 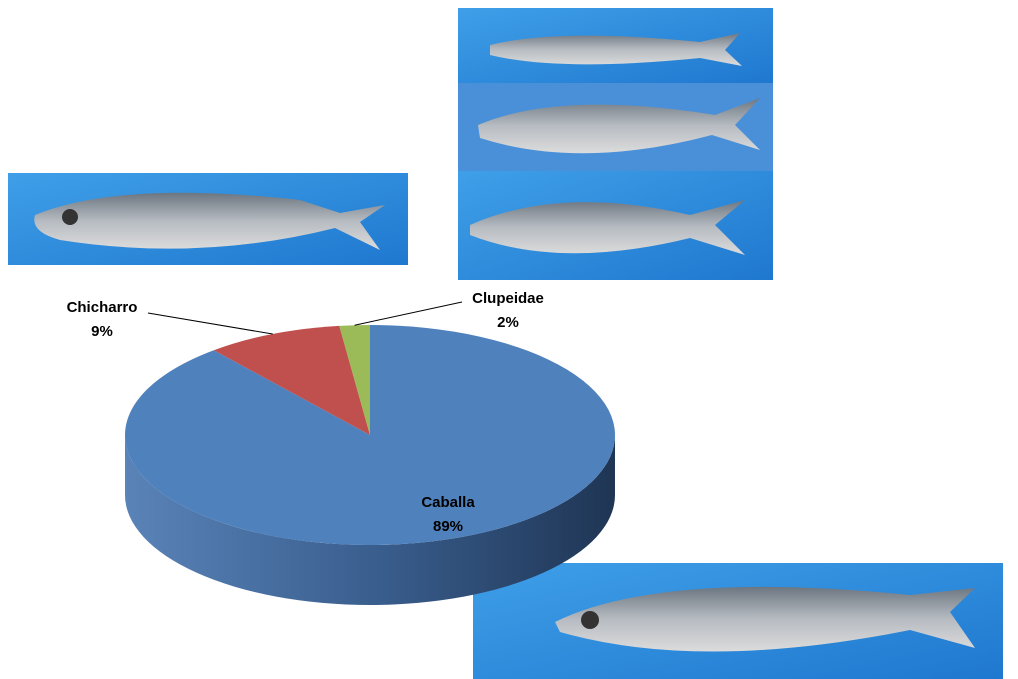 What do you see at coordinates (508, 298) in the screenshot?
I see `category-label: Clupeidae` at bounding box center [508, 298].